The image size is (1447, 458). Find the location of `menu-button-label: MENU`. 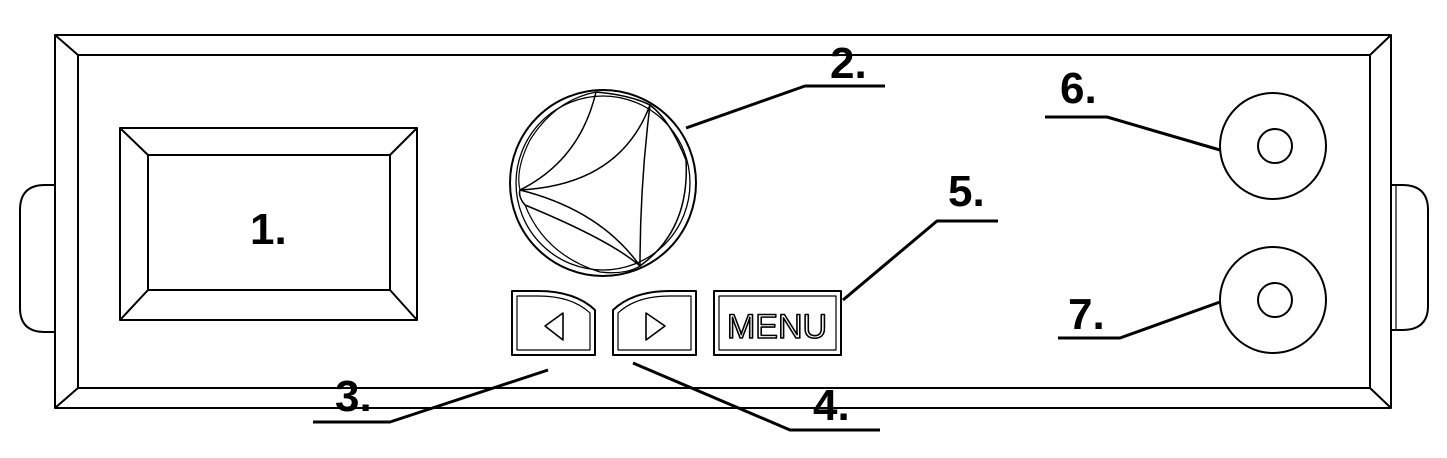

menu-button-label: MENU is located at coordinates (777, 327).